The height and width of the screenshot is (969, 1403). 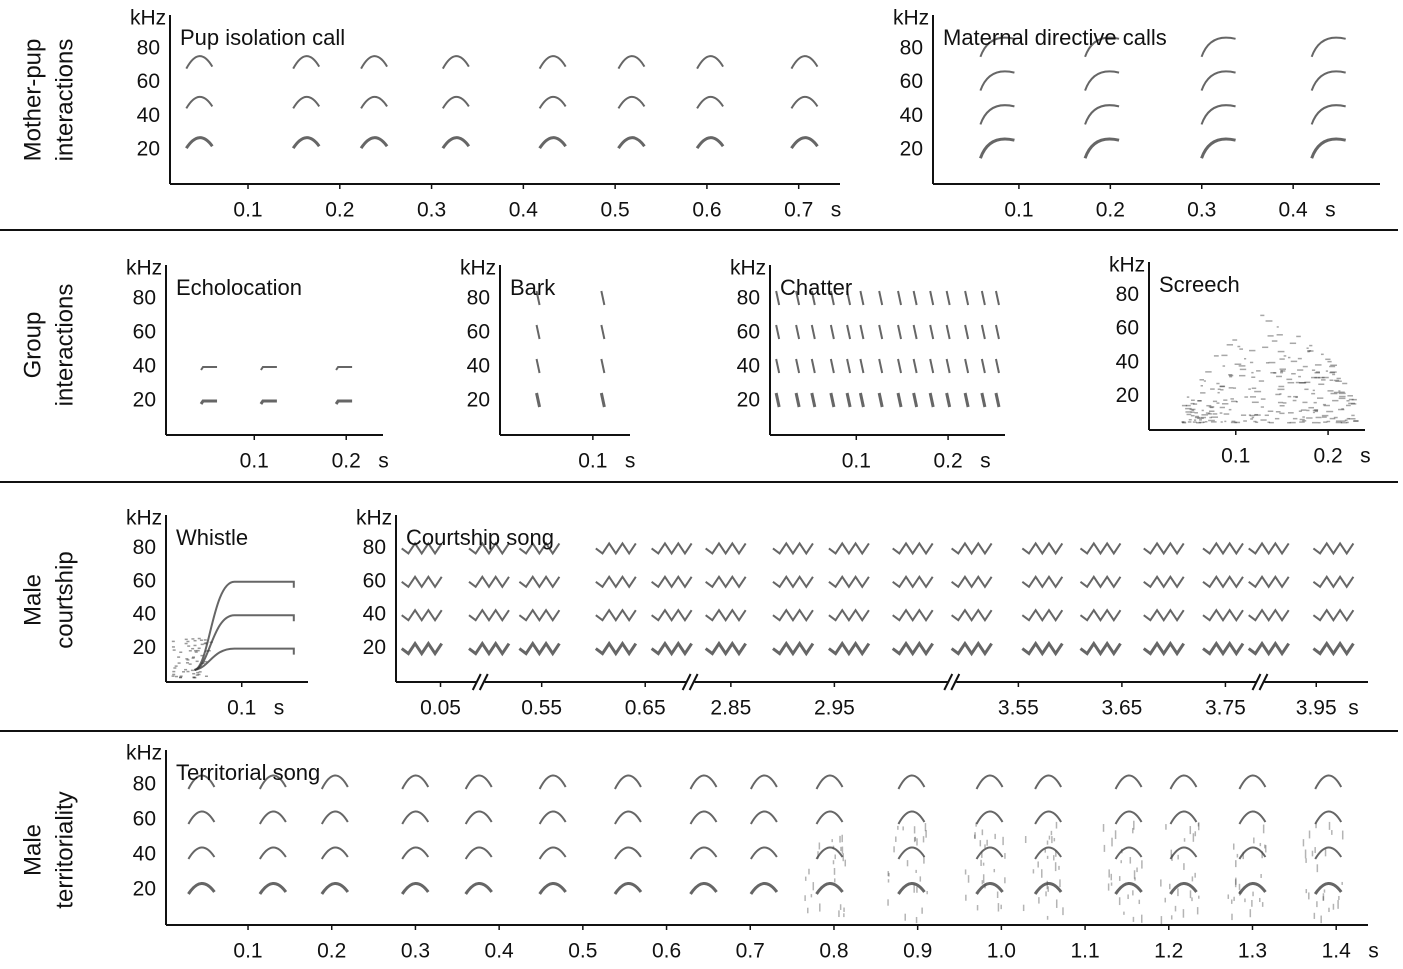 I want to click on y-unit: kHz, so click(x=144, y=518).